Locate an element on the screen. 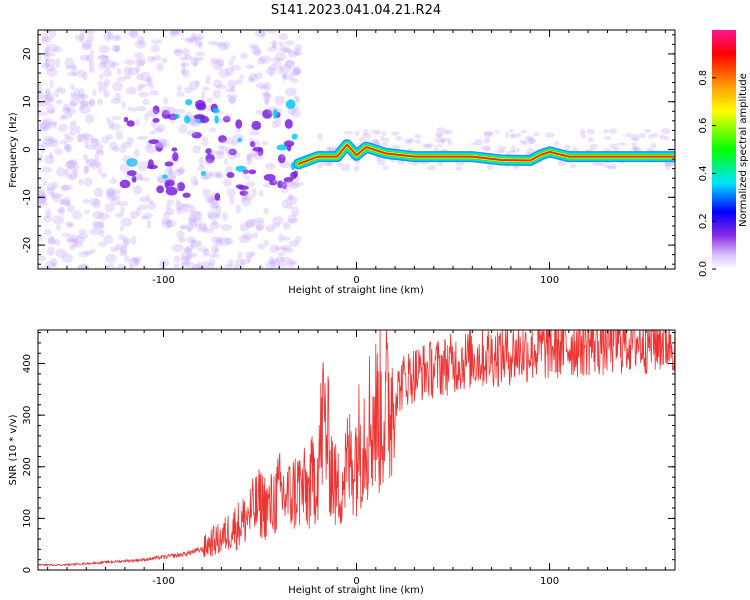 The image size is (750, 600). x-tick-label: 0 is located at coordinates (356, 581).